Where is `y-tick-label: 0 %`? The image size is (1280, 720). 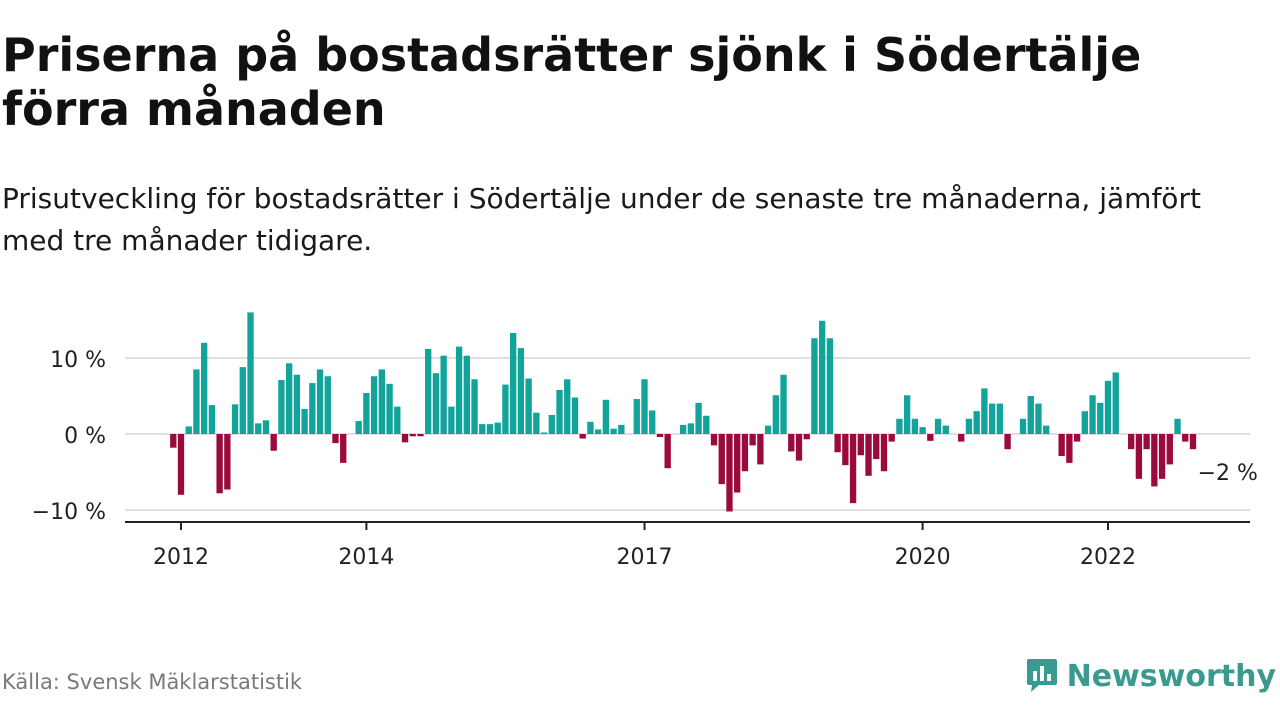
y-tick-label: 0 % is located at coordinates (85, 436).